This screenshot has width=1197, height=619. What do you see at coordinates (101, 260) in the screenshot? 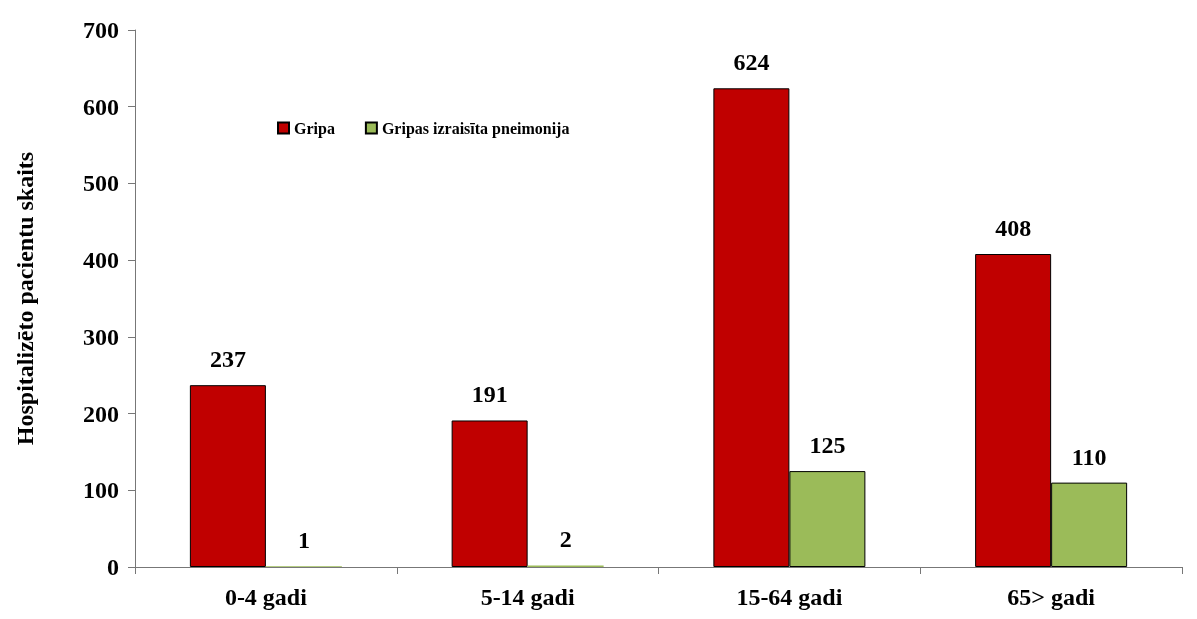
I see `y-tick-label: 400` at bounding box center [101, 260].